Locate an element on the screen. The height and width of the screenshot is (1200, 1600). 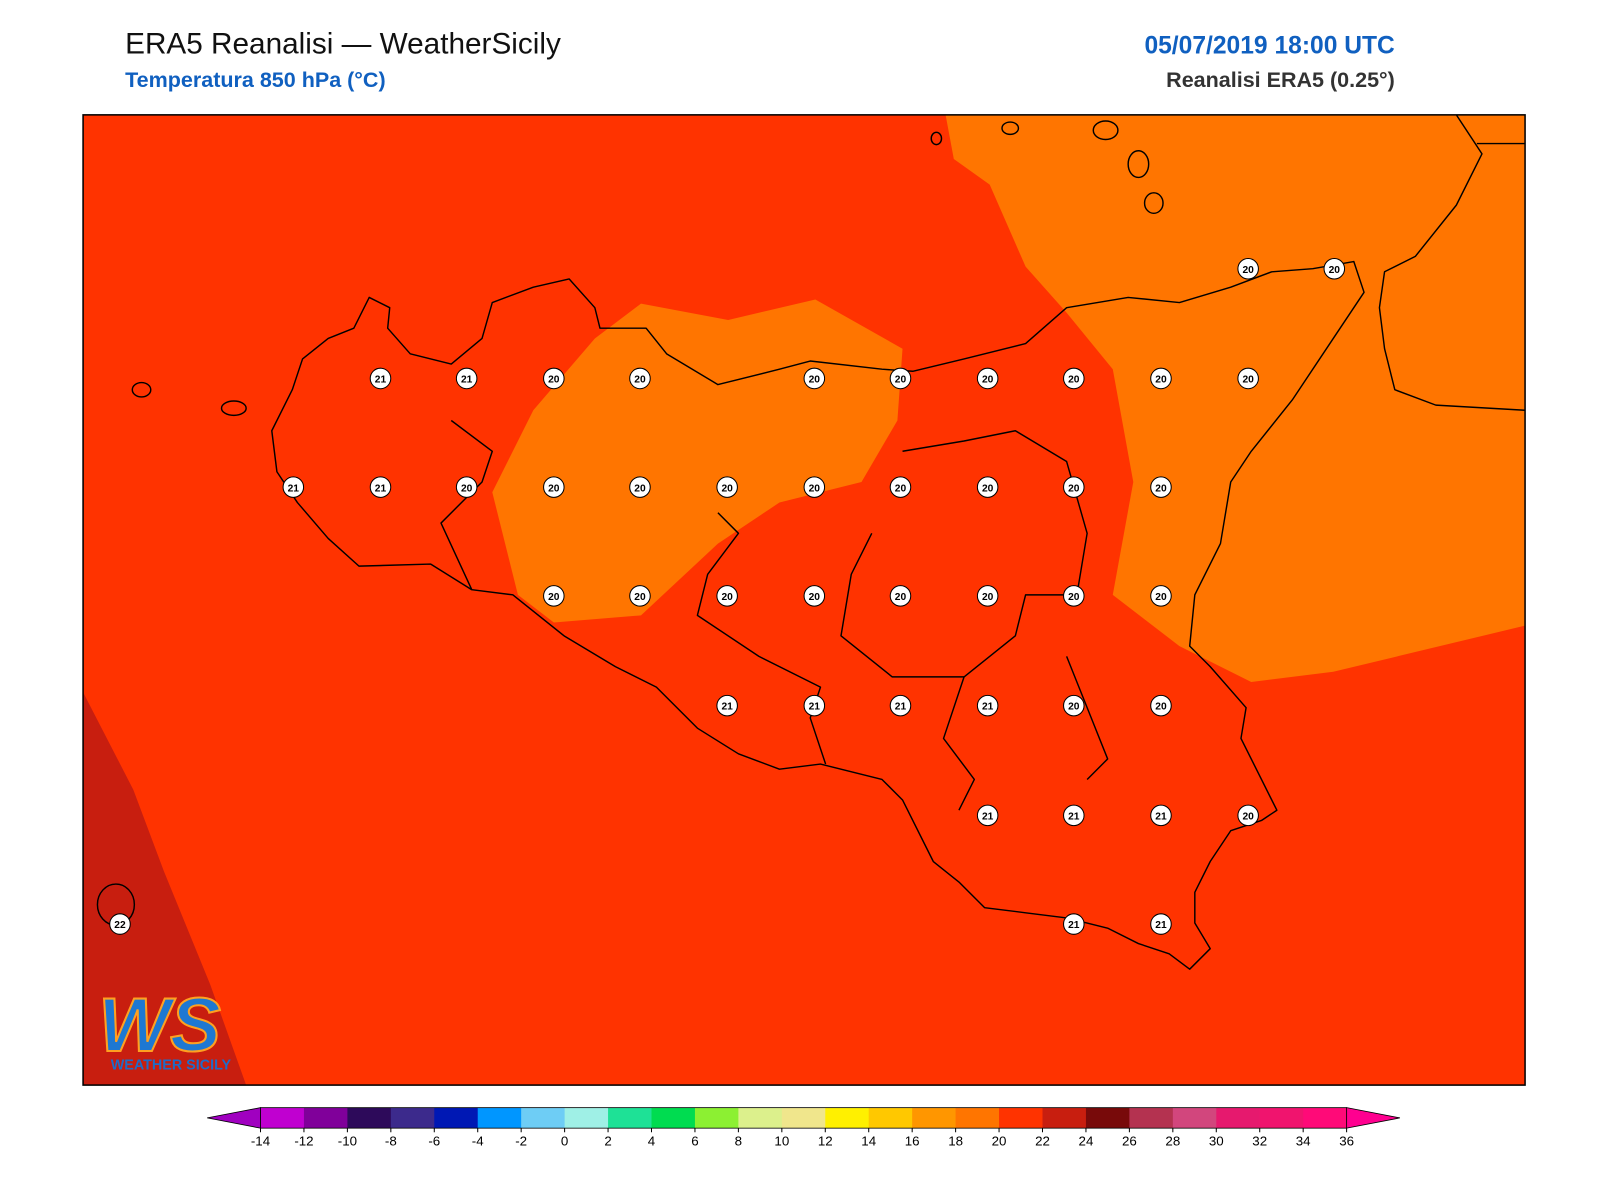
colorbar-tick-label: -14 is located at coordinates (261, 1141).